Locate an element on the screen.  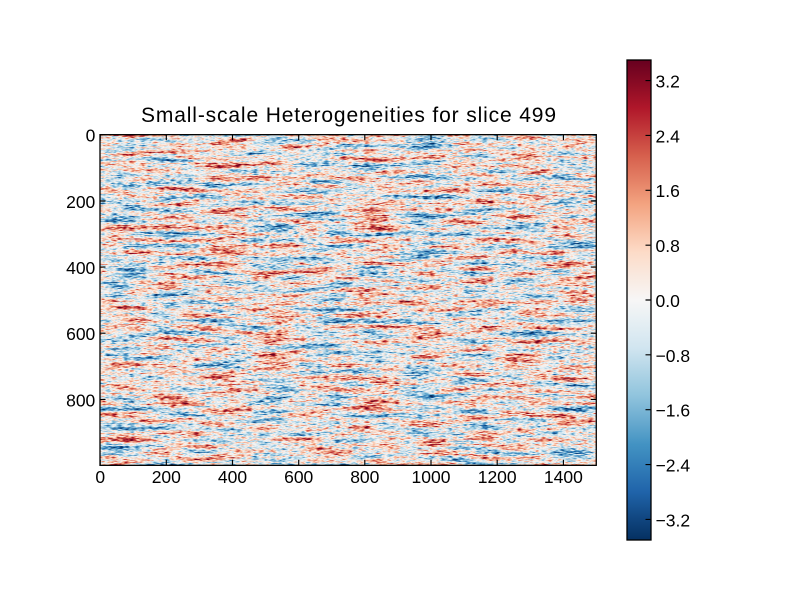
svg-text: −3.2 is located at coordinates (673, 520).